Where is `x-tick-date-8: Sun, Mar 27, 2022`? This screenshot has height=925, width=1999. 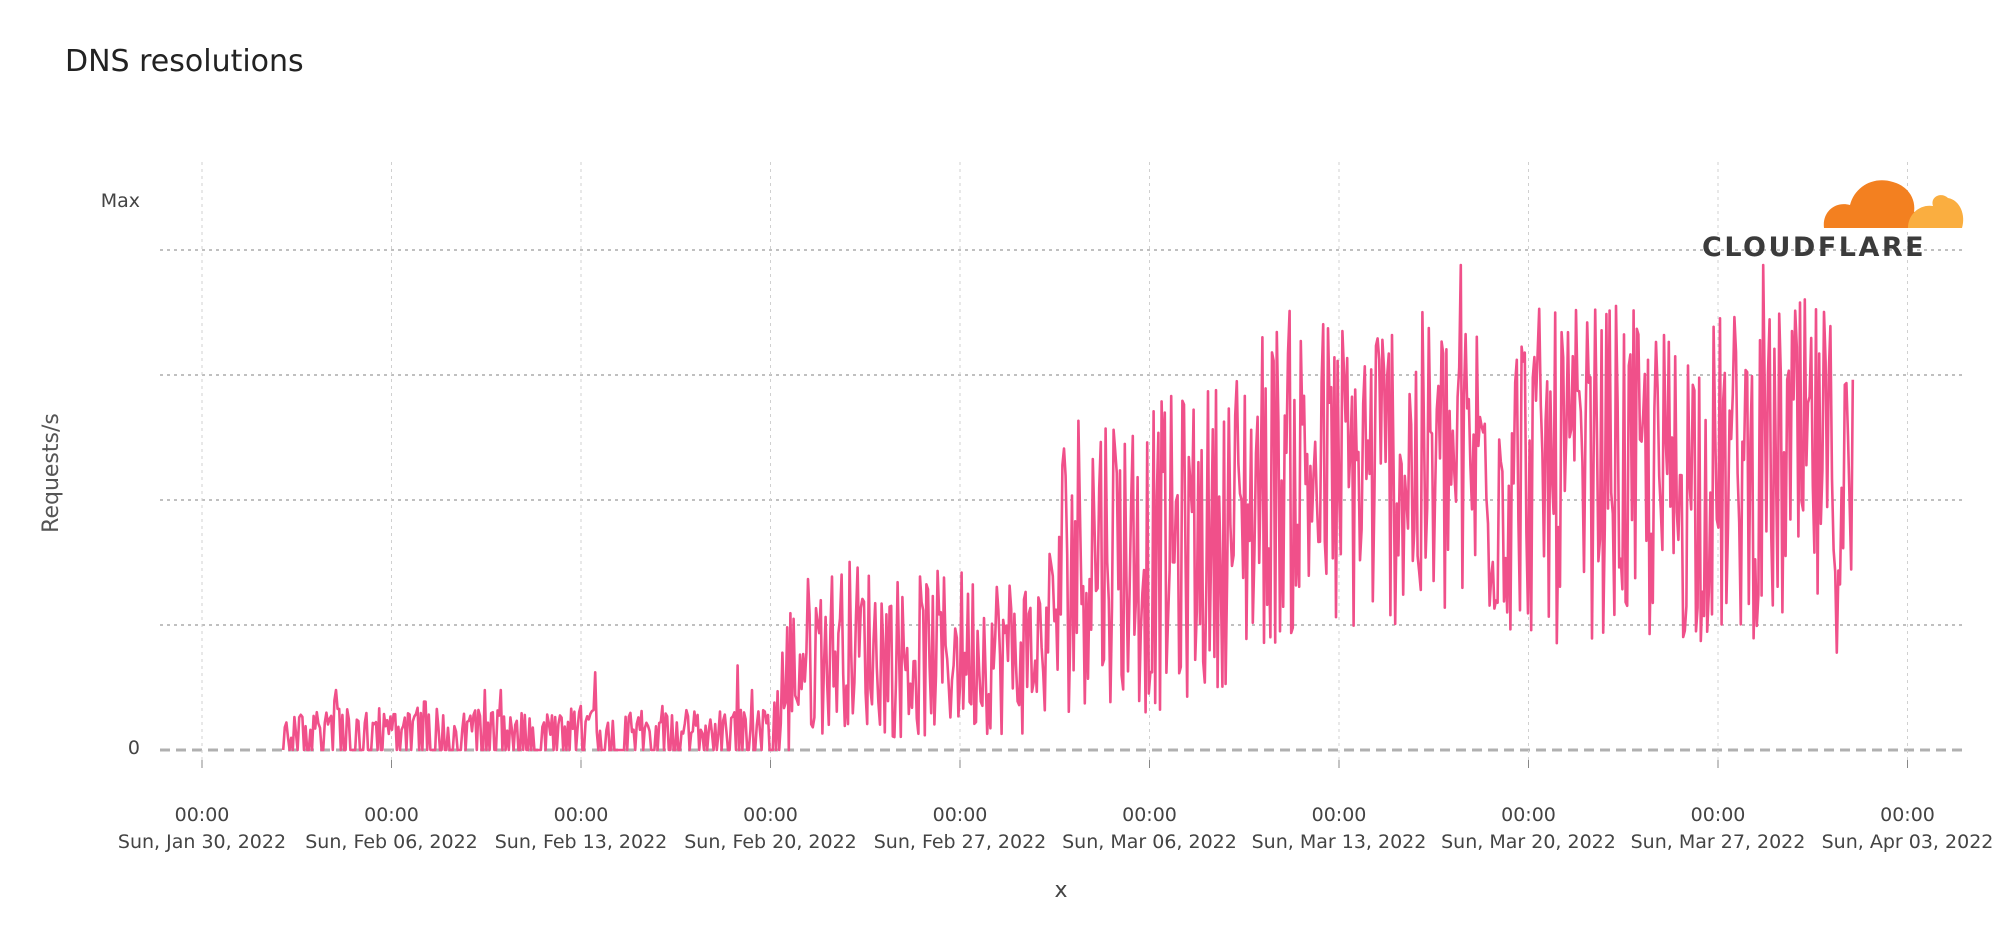
x-tick-date-8: Sun, Mar 27, 2022 is located at coordinates (1718, 842).